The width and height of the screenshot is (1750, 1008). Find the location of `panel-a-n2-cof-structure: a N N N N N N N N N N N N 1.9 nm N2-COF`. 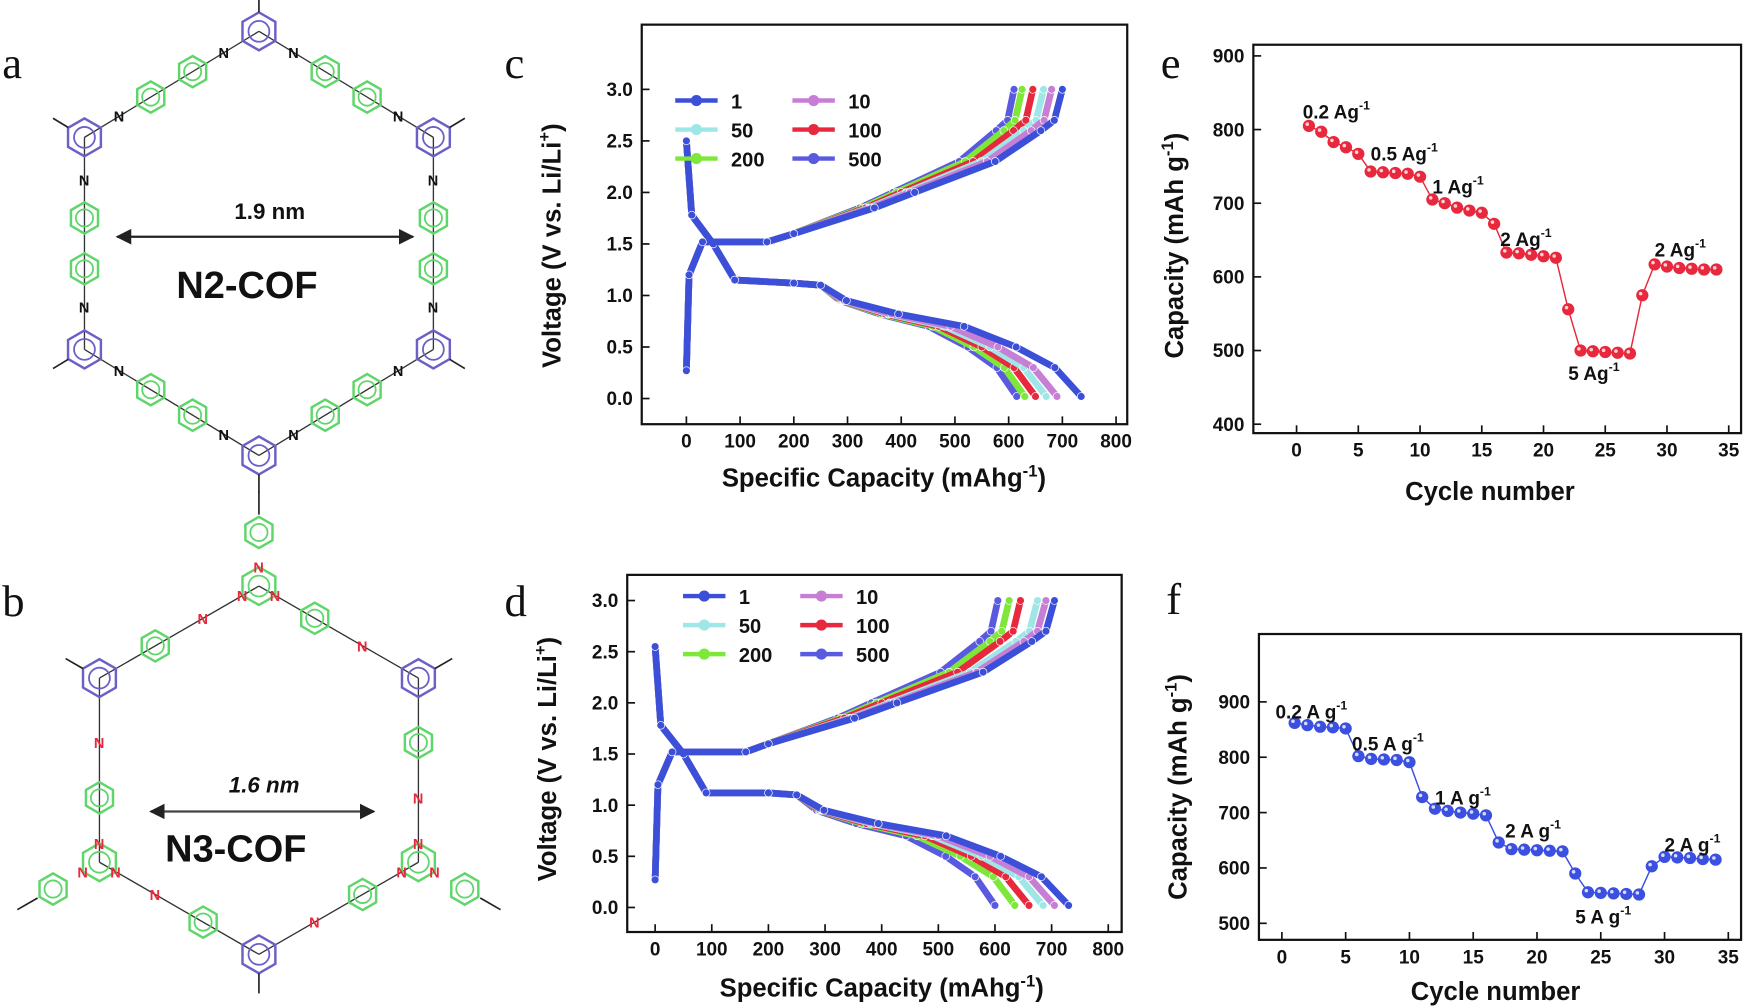

panel-a-n2-cof-structure: a N N N N N N N N N N N N 1.9 nm N2-COF is located at coordinates (234, 246).